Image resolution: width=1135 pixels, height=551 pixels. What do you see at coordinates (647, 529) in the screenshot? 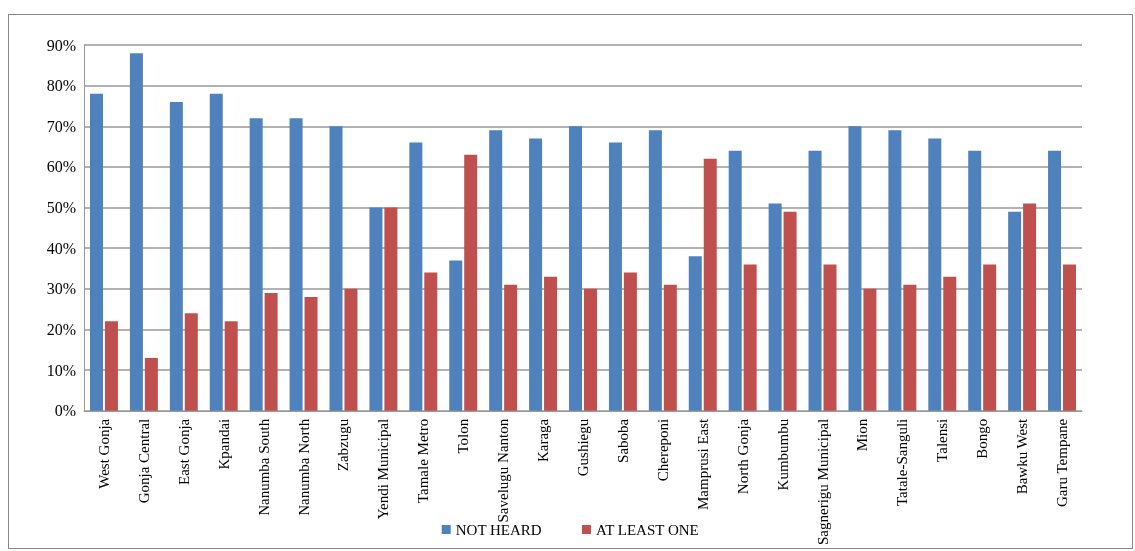
I see `legend-label: AT LEAST ONE` at bounding box center [647, 529].